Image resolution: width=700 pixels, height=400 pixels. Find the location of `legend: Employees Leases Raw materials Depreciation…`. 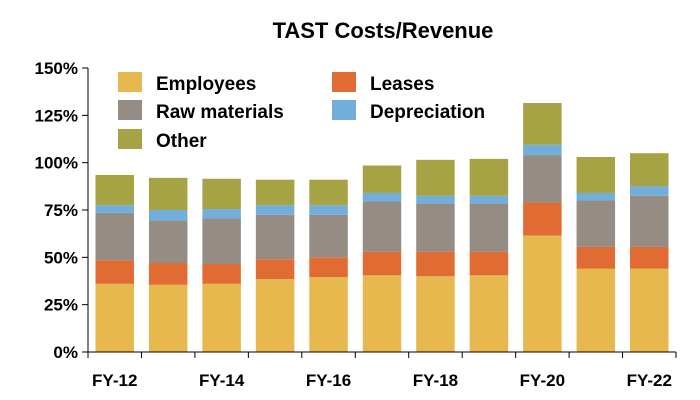

legend: Employees Leases Raw materials Depreciation… is located at coordinates (301, 112).